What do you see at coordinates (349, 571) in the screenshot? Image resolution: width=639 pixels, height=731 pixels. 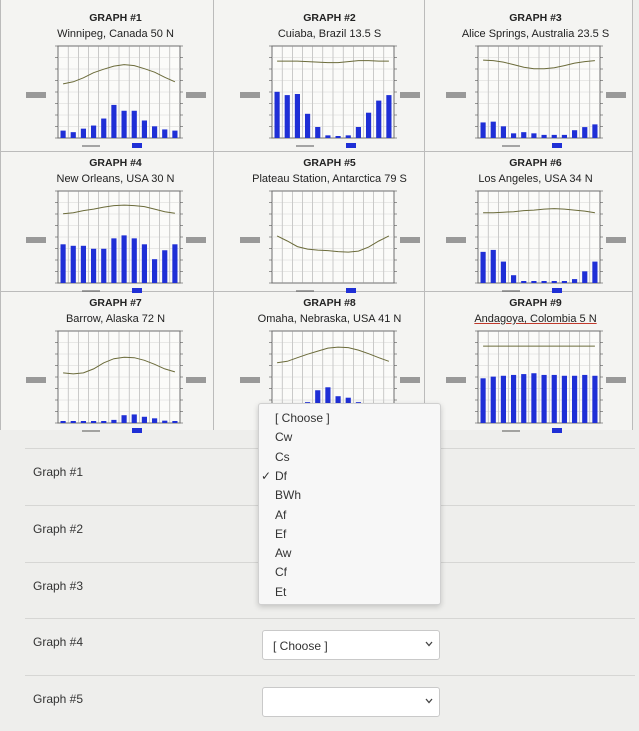 I see `dropdown-option: Cf` at bounding box center [349, 571].